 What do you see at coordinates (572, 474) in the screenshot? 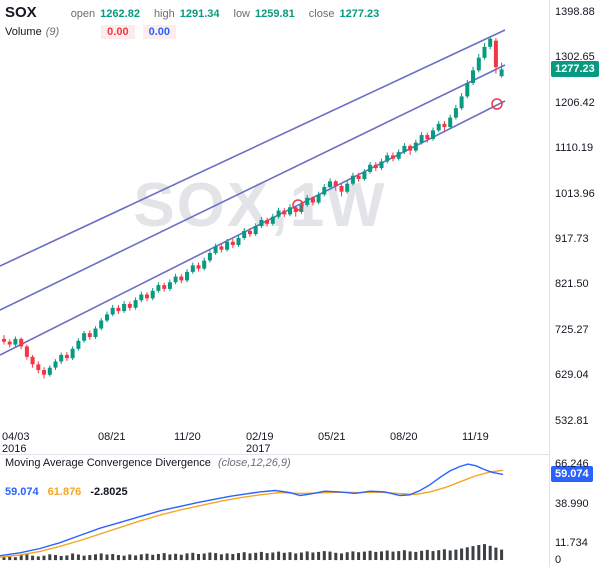
I see `macd-value-badge: 59.074` at bounding box center [572, 474].